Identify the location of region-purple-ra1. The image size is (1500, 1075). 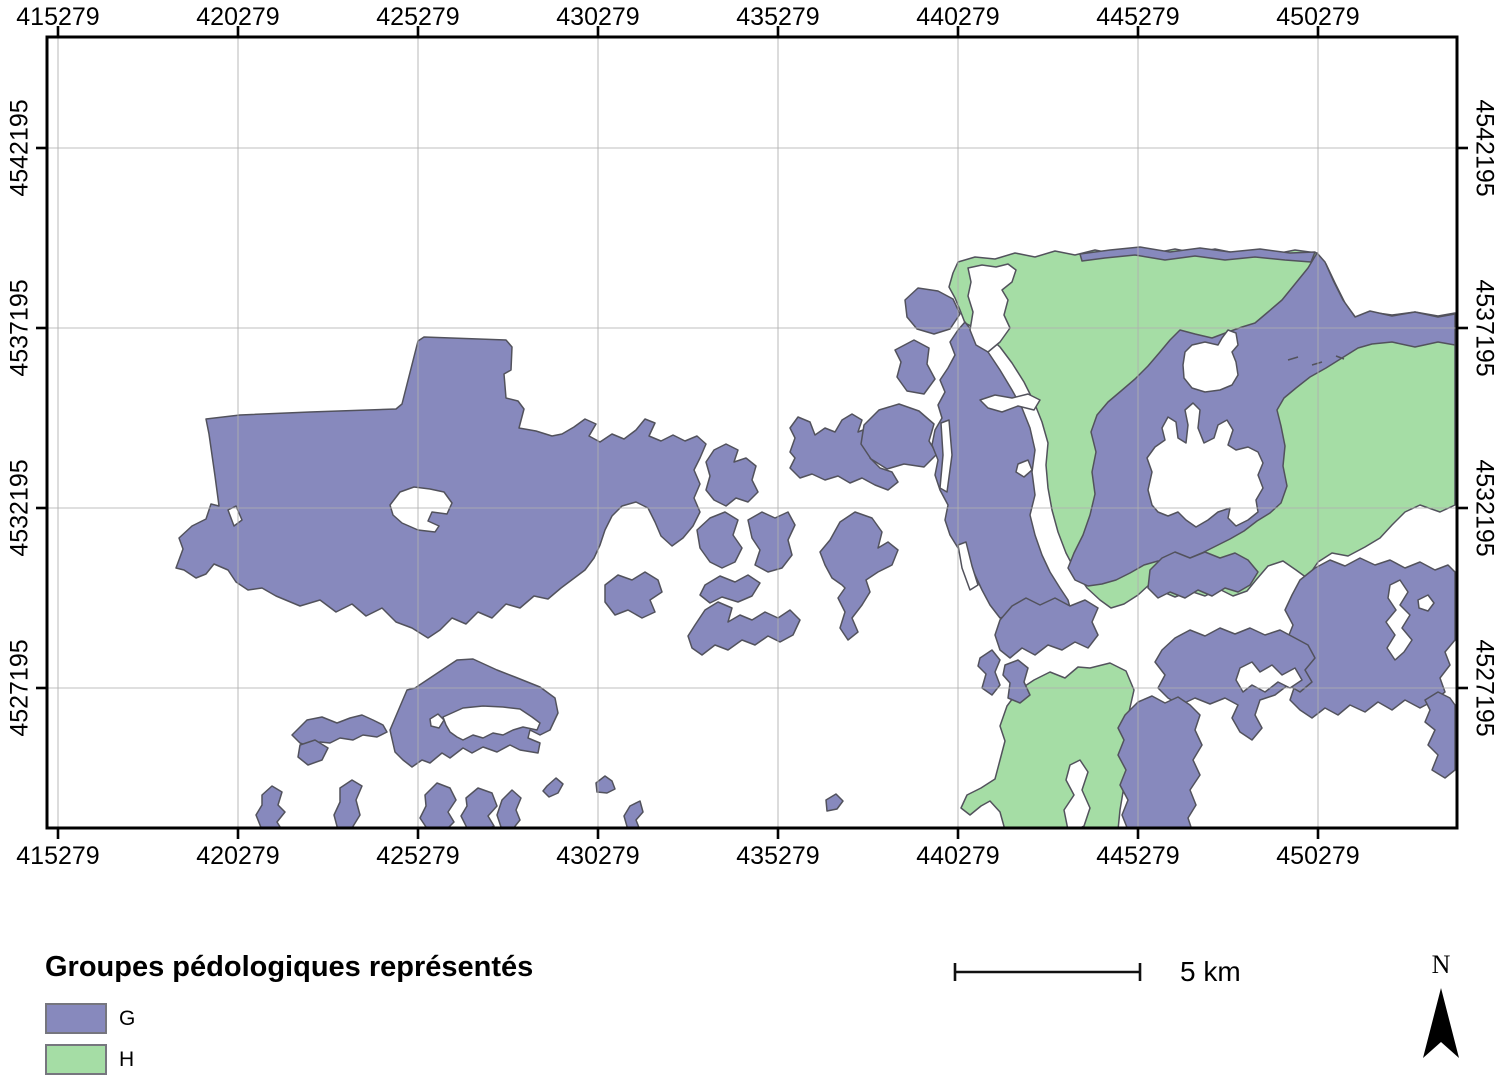
(1203, 575).